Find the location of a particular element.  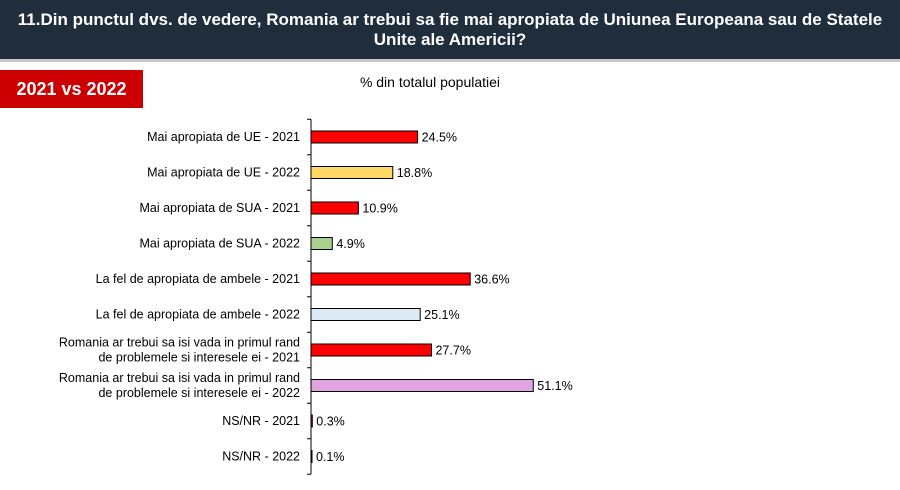

category-label: NS/NR - 2022 is located at coordinates (261, 457).